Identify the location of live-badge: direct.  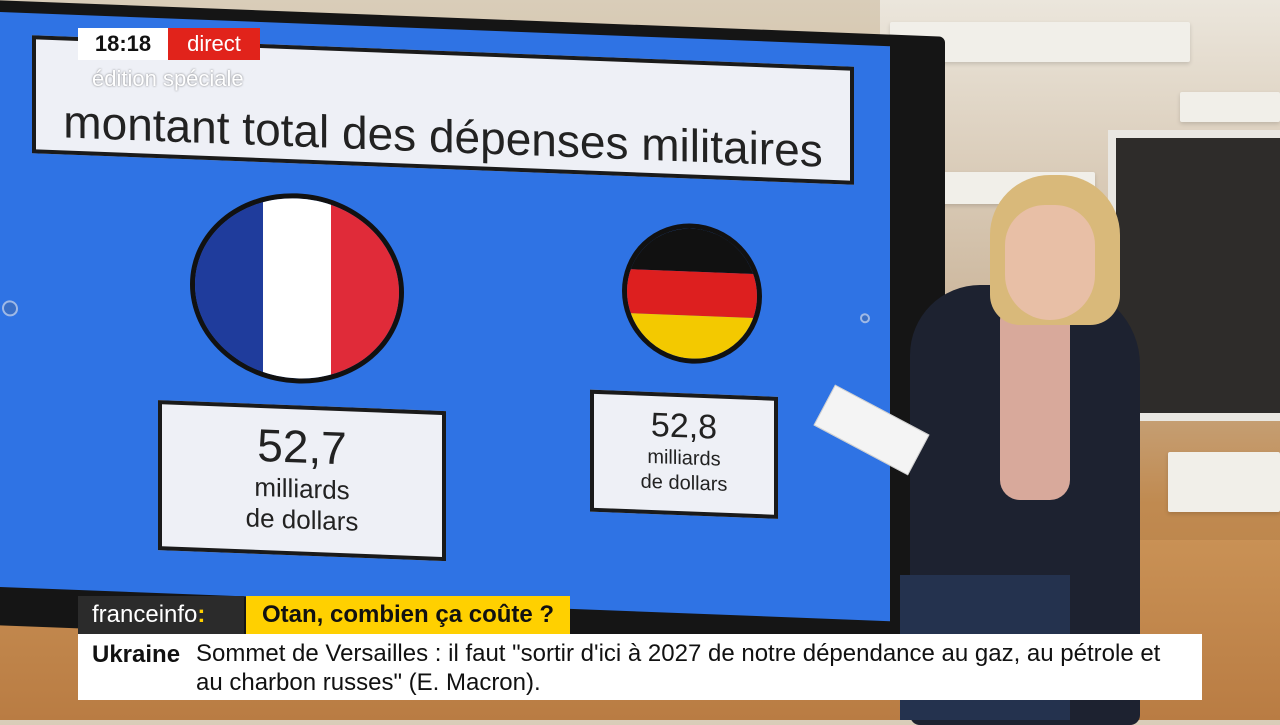
(214, 44).